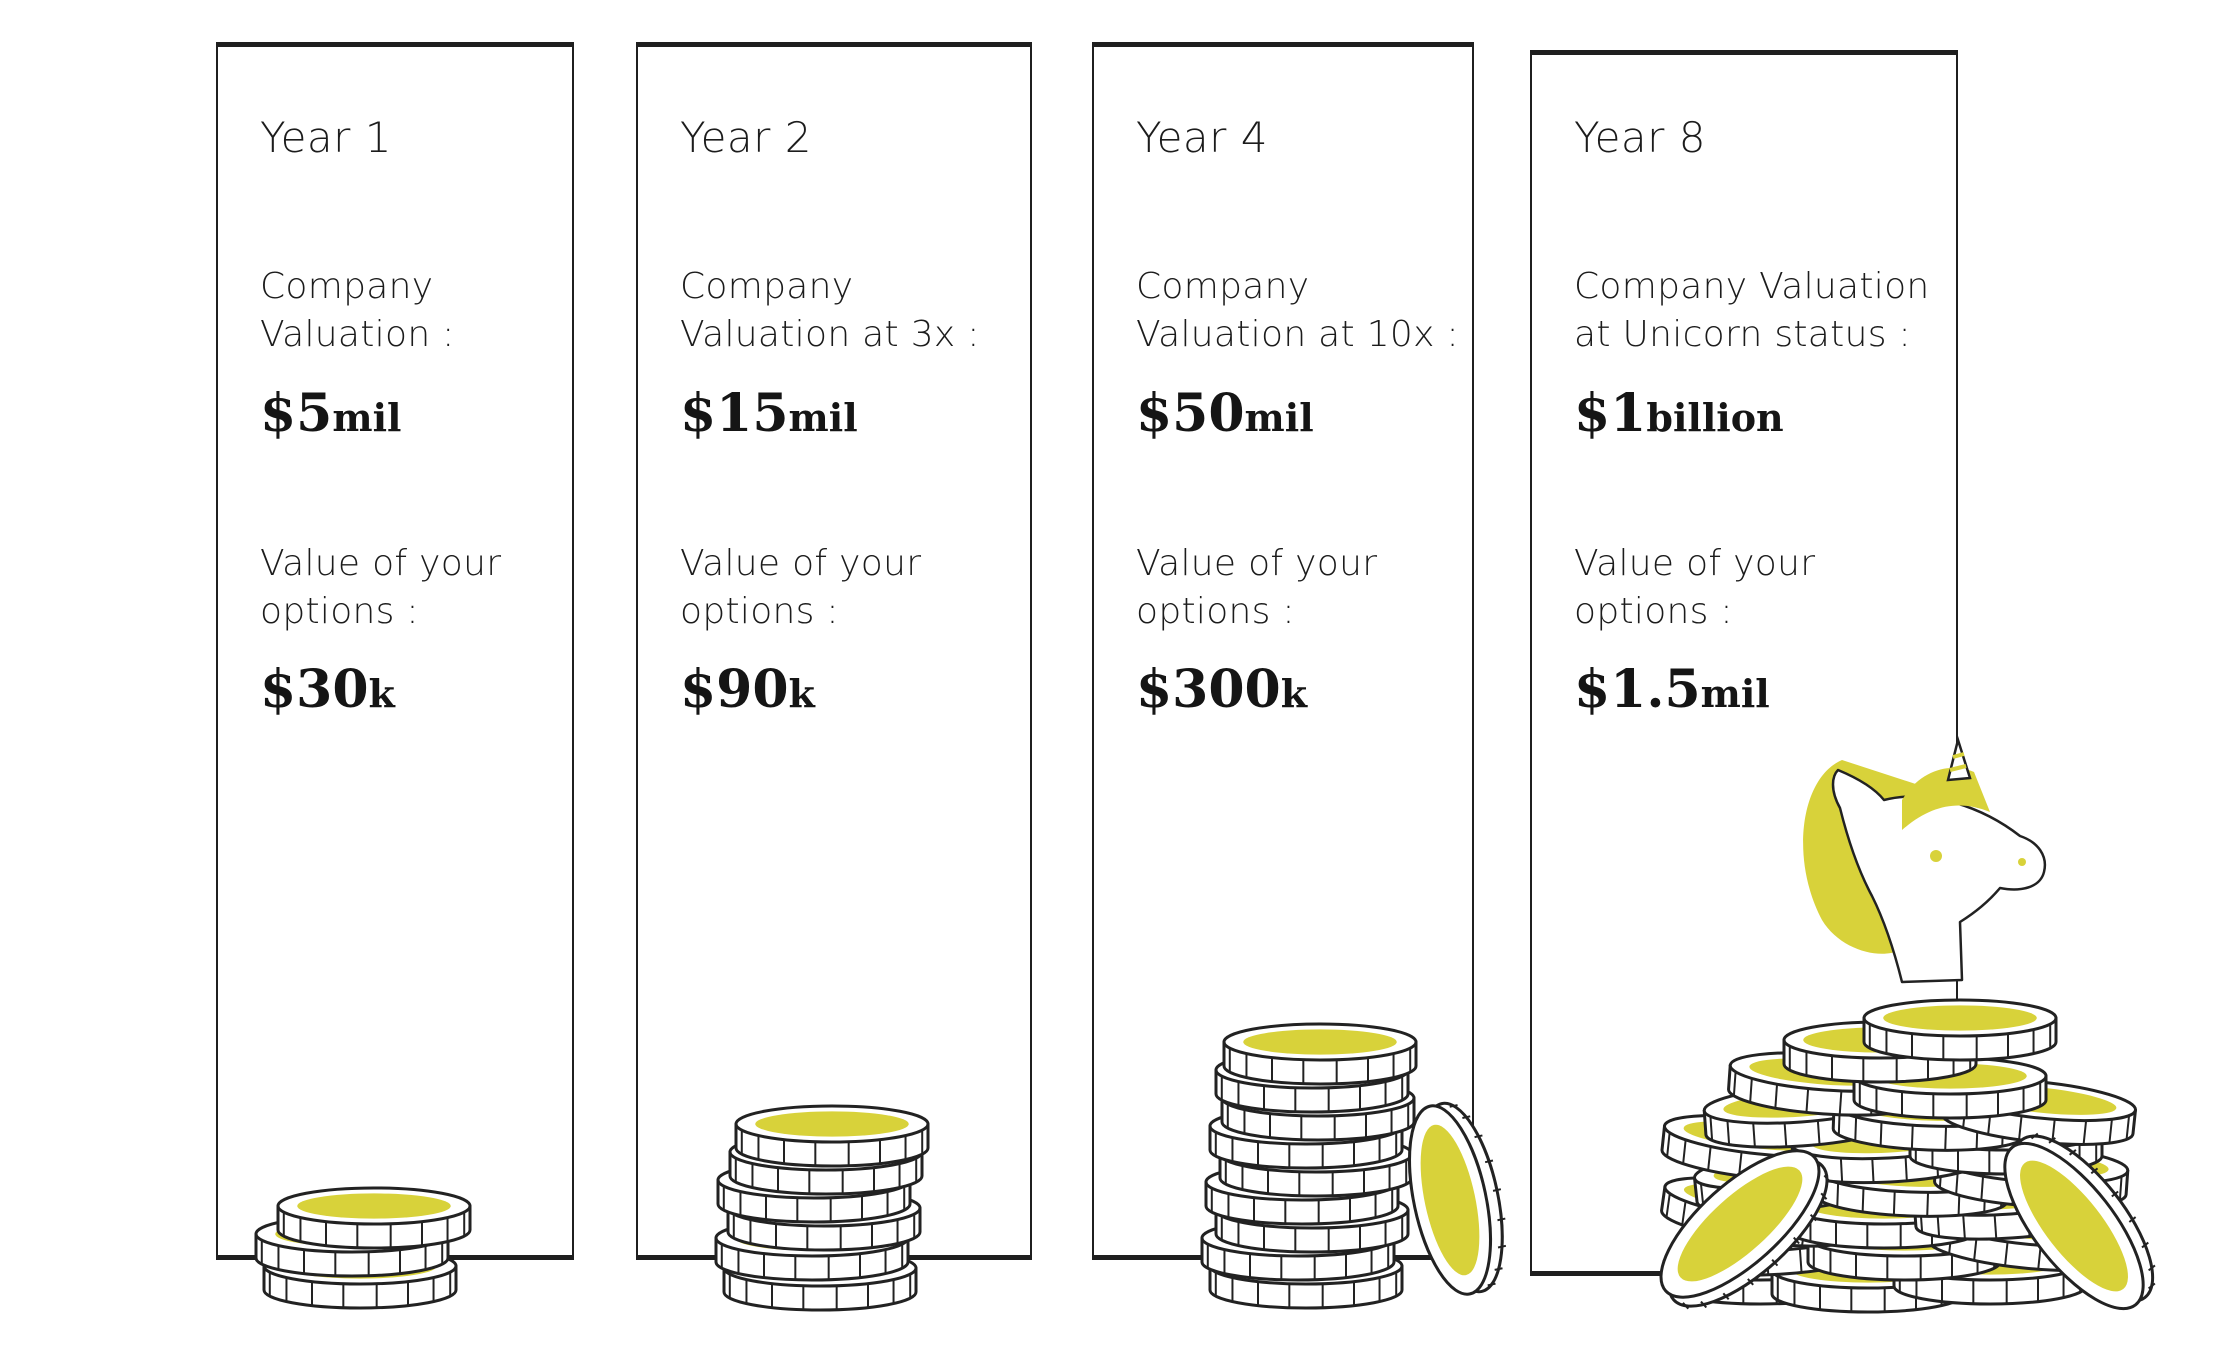  What do you see at coordinates (326, 137) in the screenshot?
I see `year-1-title: Year 1` at bounding box center [326, 137].